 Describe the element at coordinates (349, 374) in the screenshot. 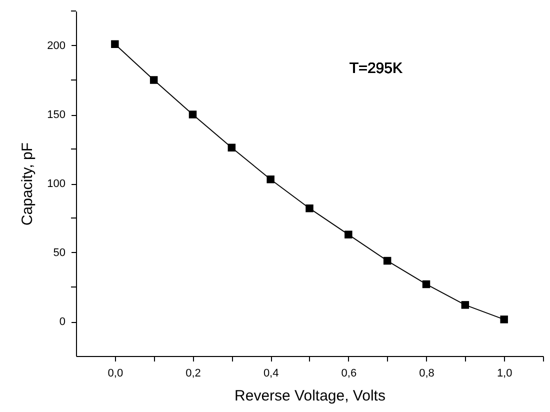

I see `x-tick-label: 0,6` at that location.